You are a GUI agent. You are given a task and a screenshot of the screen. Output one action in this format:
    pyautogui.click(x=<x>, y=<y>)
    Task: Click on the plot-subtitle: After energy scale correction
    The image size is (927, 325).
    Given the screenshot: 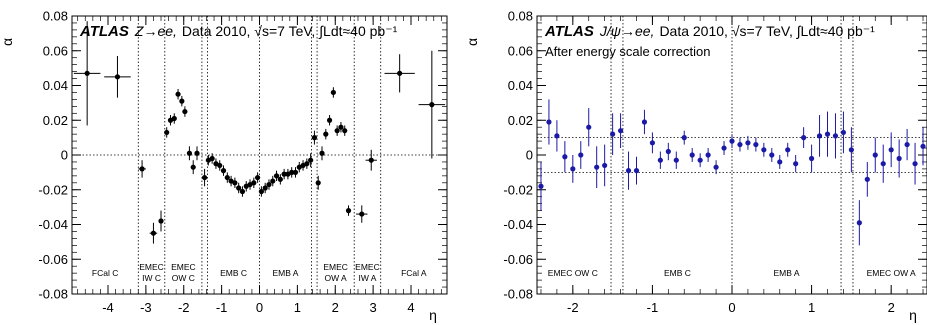 What is the action you would take?
    pyautogui.click(x=627, y=51)
    